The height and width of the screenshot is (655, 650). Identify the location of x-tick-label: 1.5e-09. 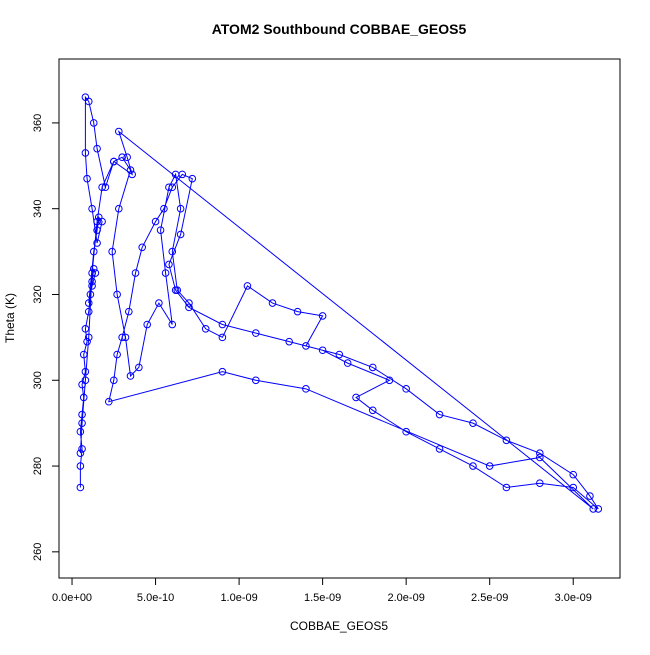
(322, 598).